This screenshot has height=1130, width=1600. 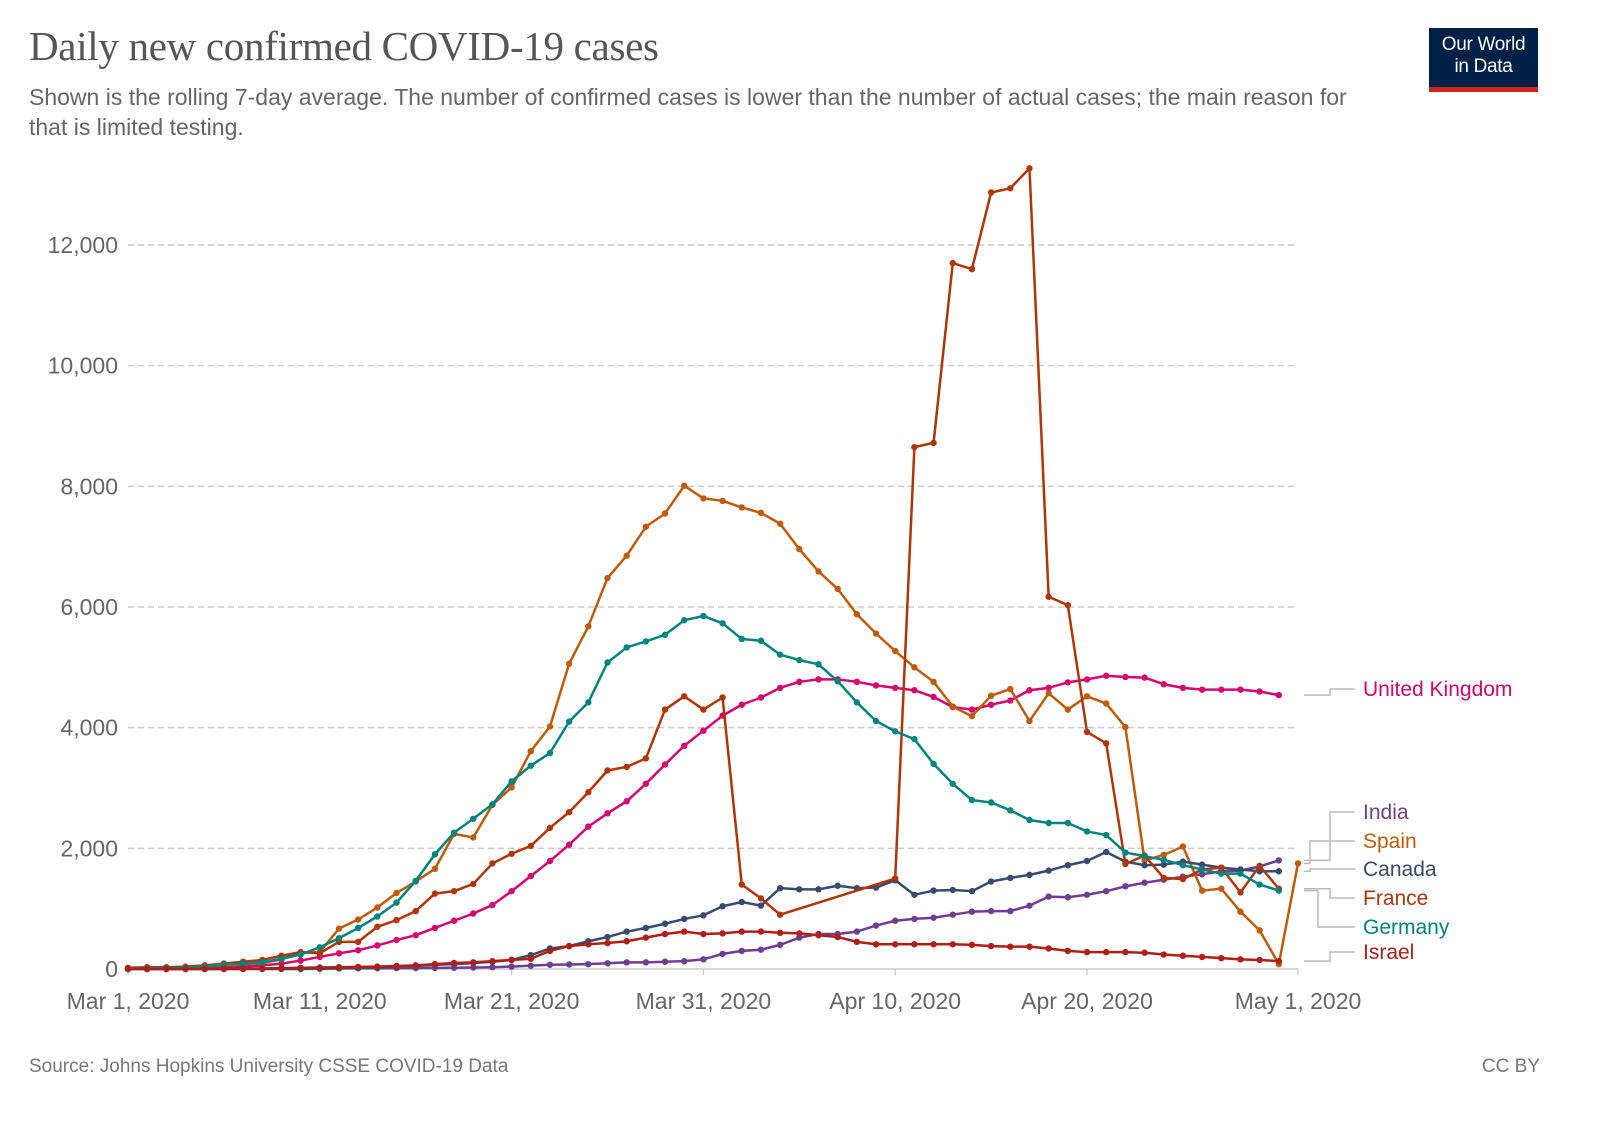 I want to click on series-label: India, so click(x=1386, y=812).